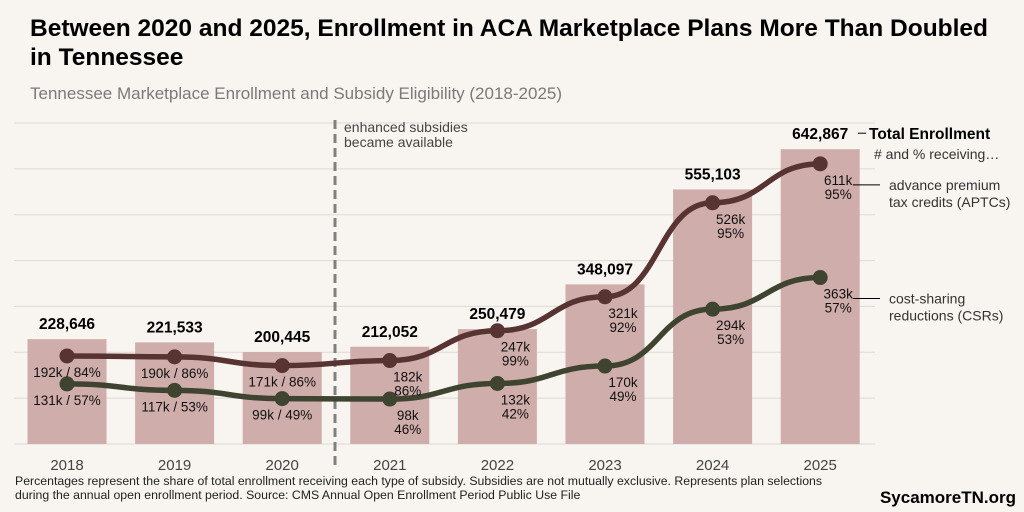  What do you see at coordinates (623, 313) in the screenshot?
I see `aptc-count-2023: 321k` at bounding box center [623, 313].